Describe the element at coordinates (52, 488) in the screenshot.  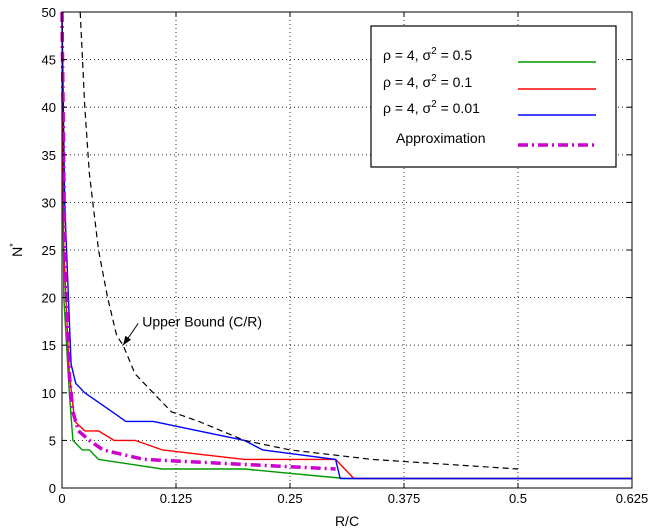
I see `y-tick-label: 0` at that location.